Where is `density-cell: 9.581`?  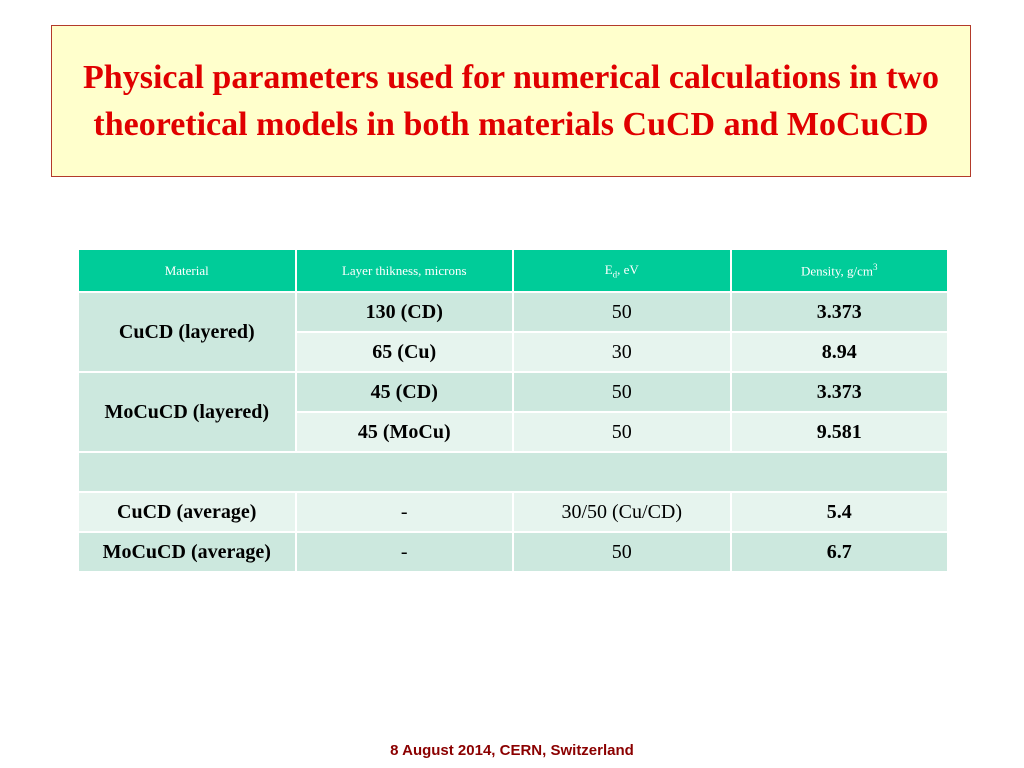
density-cell: 9.581 is located at coordinates (839, 432).